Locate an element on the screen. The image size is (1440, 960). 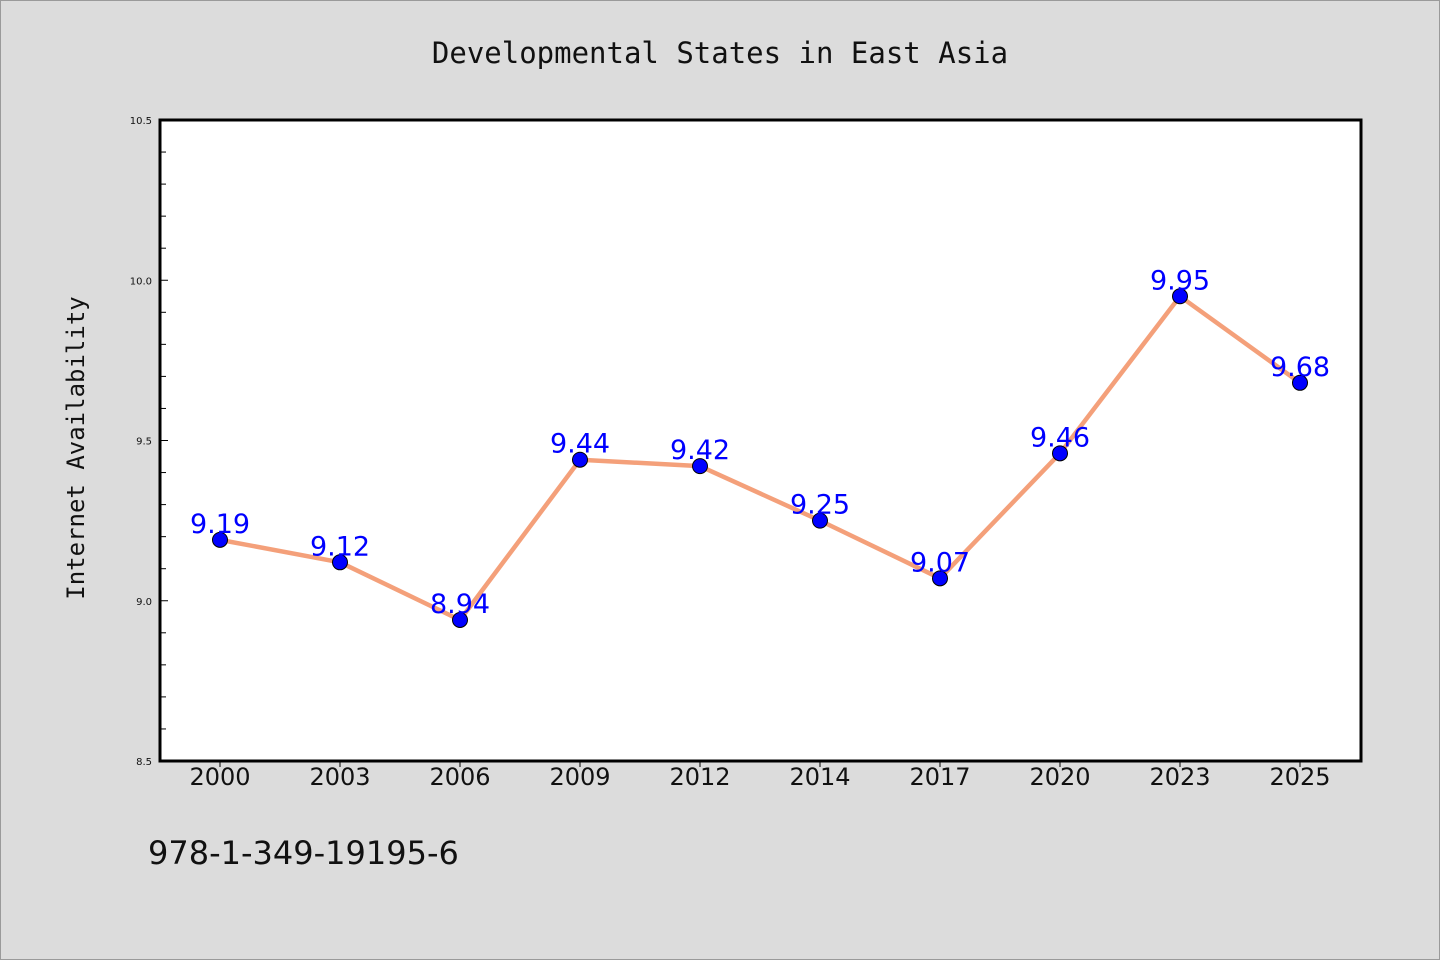
x-tick-label: 2000 is located at coordinates (219, 777).